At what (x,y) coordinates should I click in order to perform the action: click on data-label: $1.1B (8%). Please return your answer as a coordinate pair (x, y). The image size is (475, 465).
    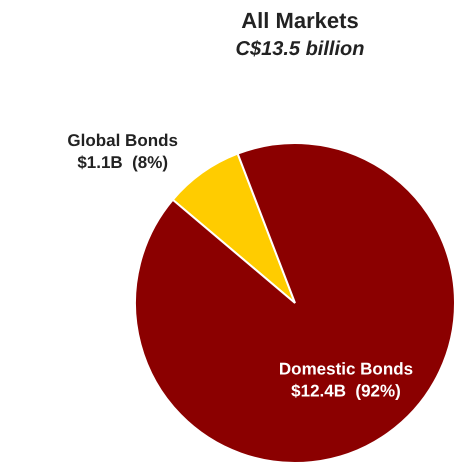
    Looking at the image, I should click on (122, 162).